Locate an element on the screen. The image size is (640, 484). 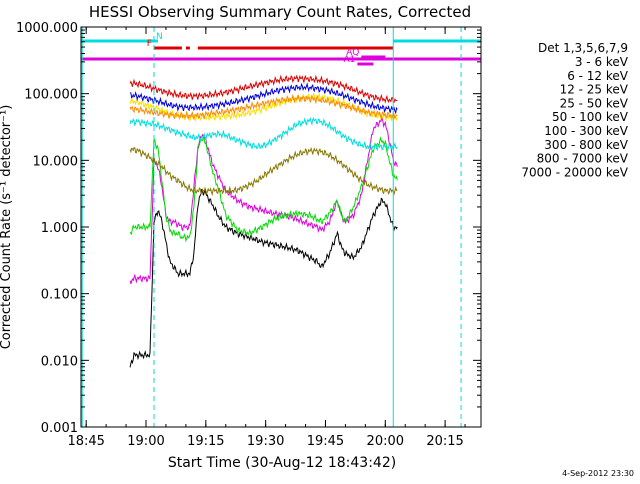
flag-bars: NFAQA1 is located at coordinates (281, 49).